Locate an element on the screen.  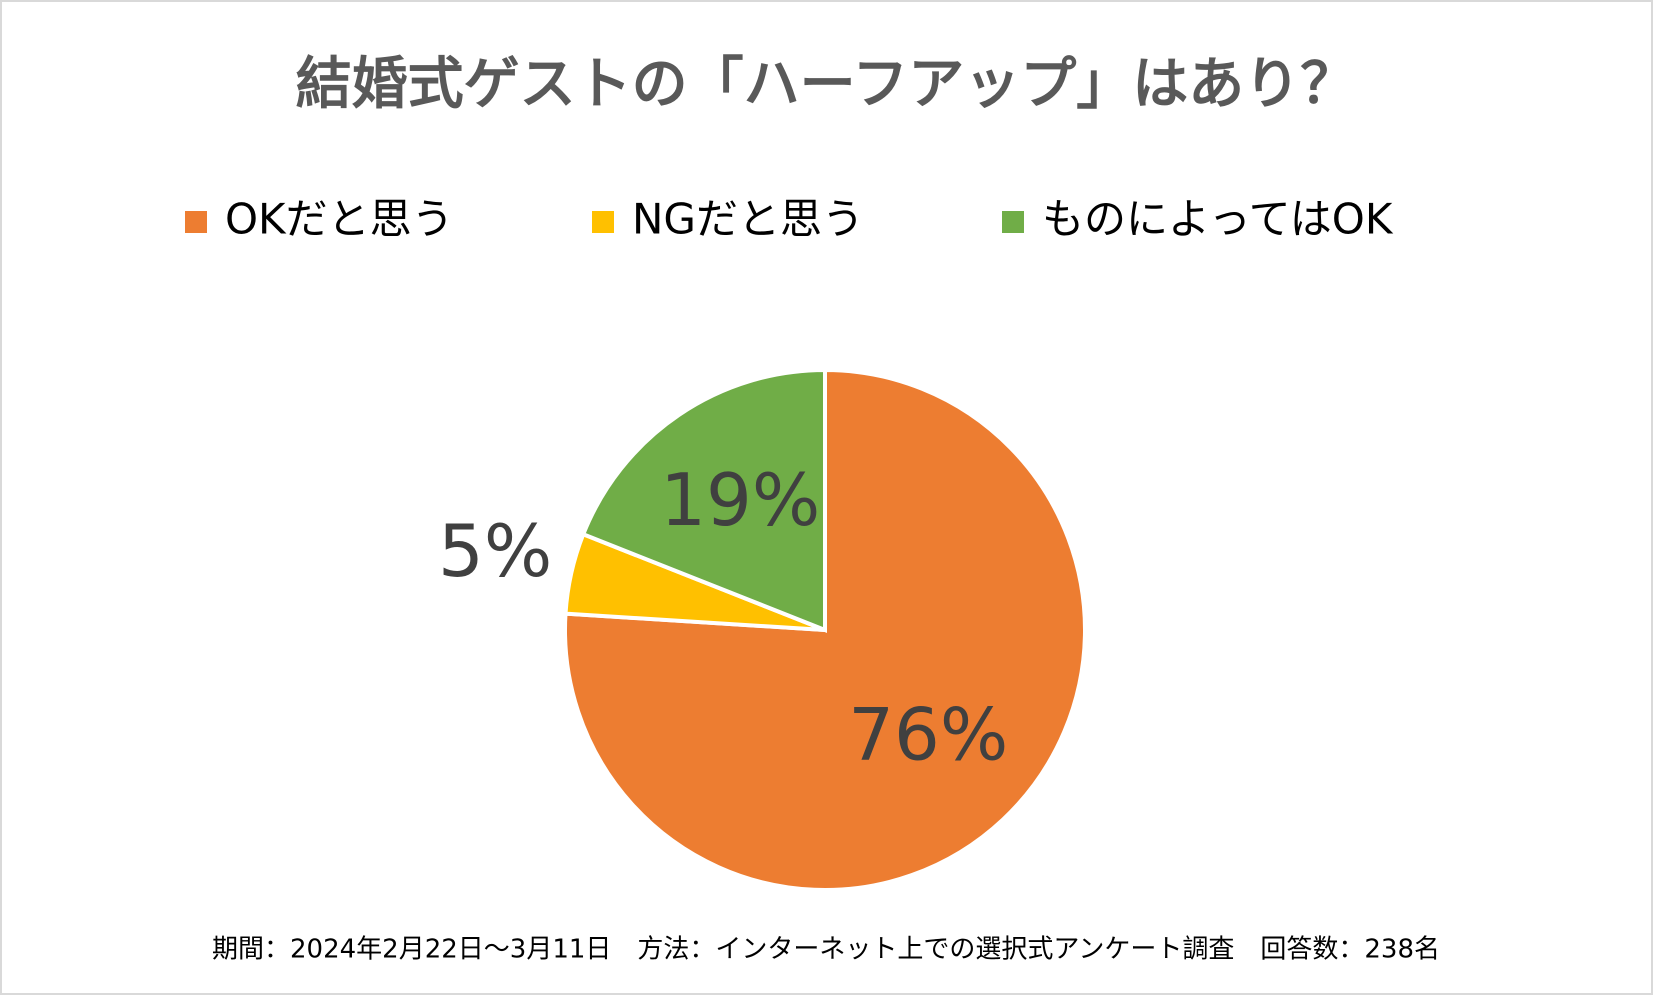
data-label: 19% is located at coordinates (740, 500).